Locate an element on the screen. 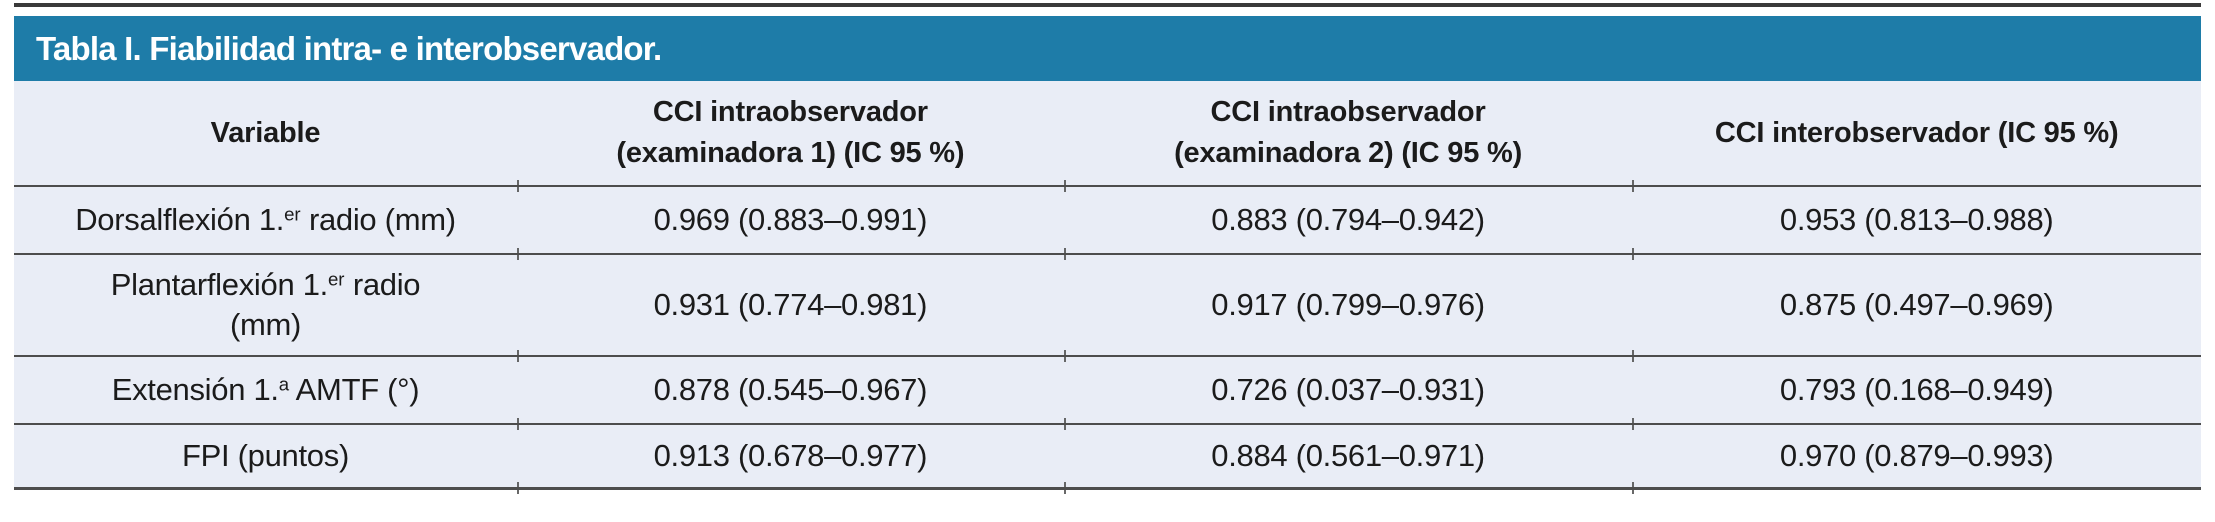 The image size is (2215, 522). variable-label: Extensión 1.a AMTF (°) is located at coordinates (265, 390).